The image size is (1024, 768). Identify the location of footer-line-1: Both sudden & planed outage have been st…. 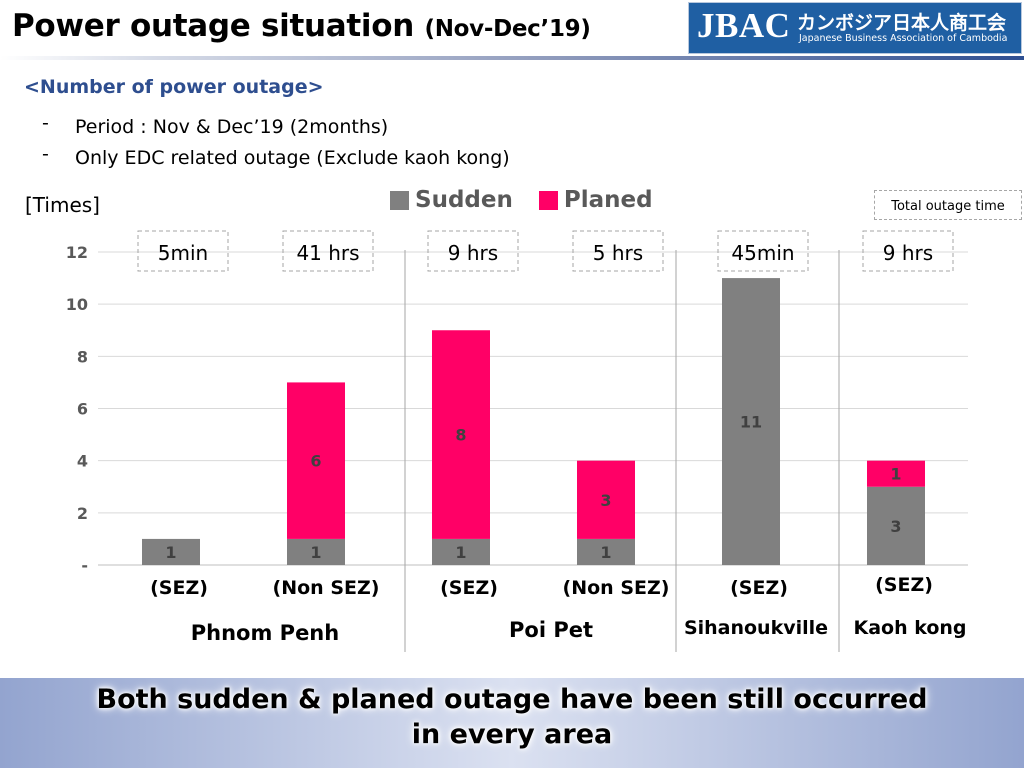
(512, 699).